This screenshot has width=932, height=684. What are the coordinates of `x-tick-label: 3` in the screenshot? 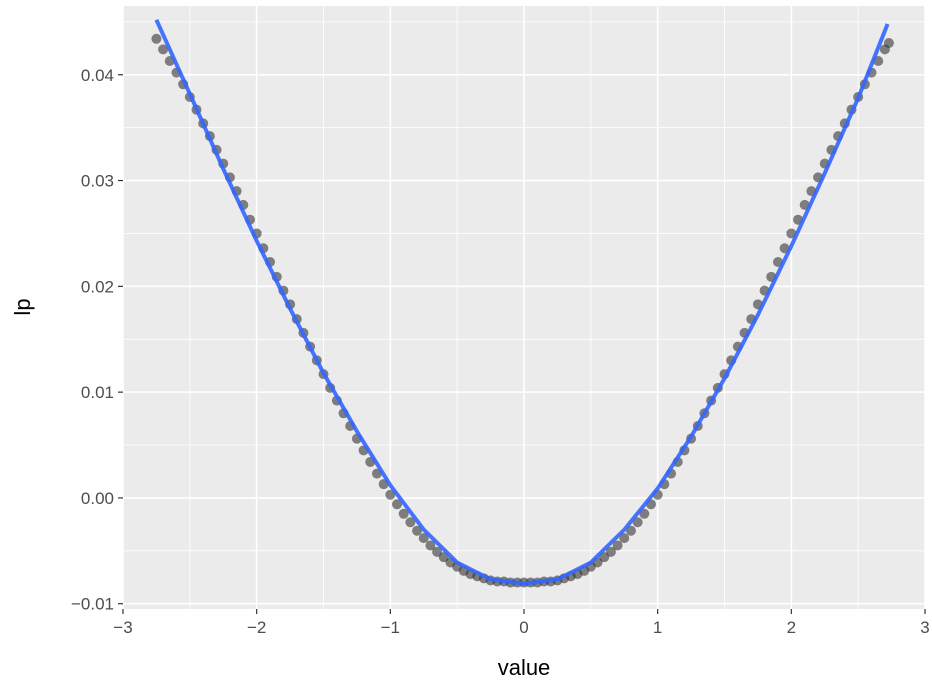 It's located at (924, 627).